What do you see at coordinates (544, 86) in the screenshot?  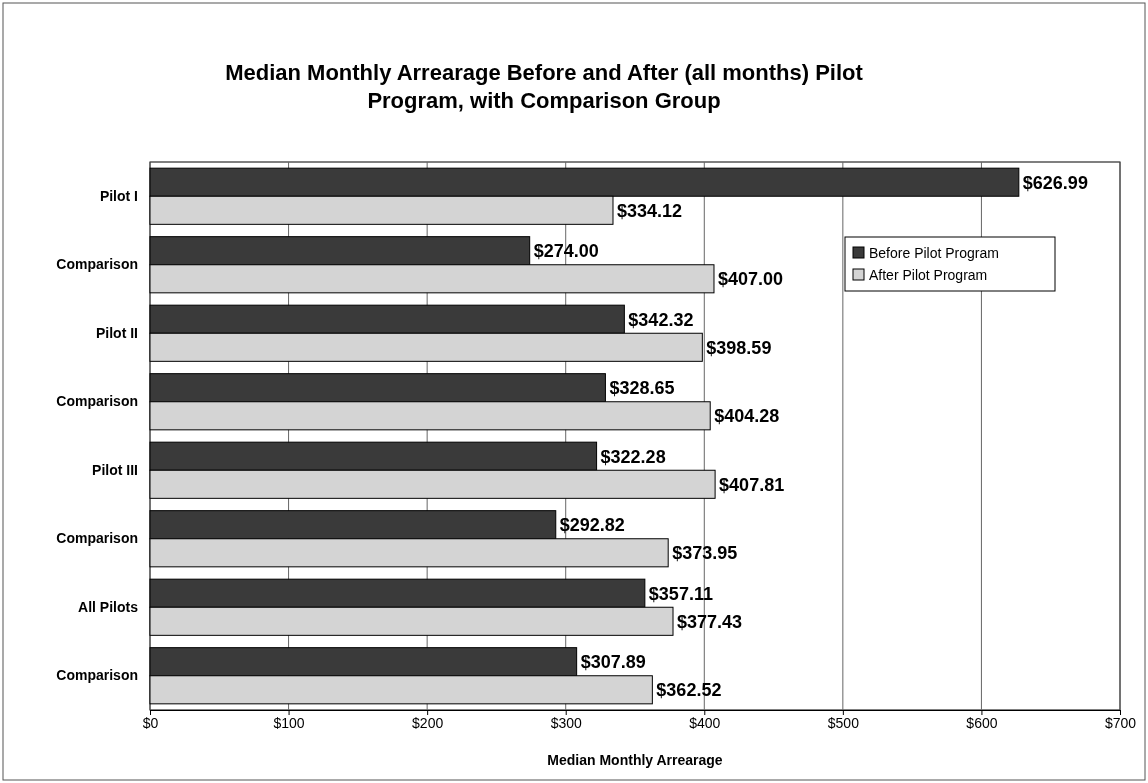 I see `chart-title: Median Monthly Arrearage Before and After (all months) Pilot Program, with Comparison Group` at bounding box center [544, 86].